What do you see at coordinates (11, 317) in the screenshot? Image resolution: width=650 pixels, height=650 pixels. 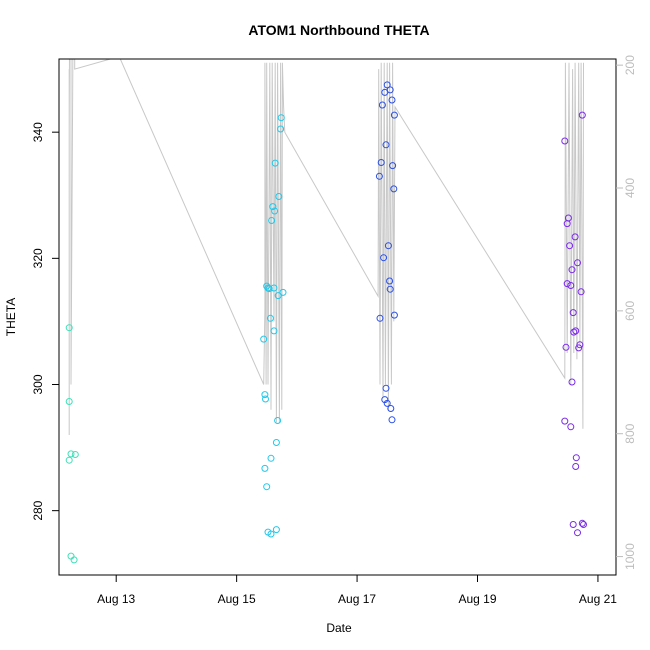 I see `y-axis-label: THETA` at bounding box center [11, 317].